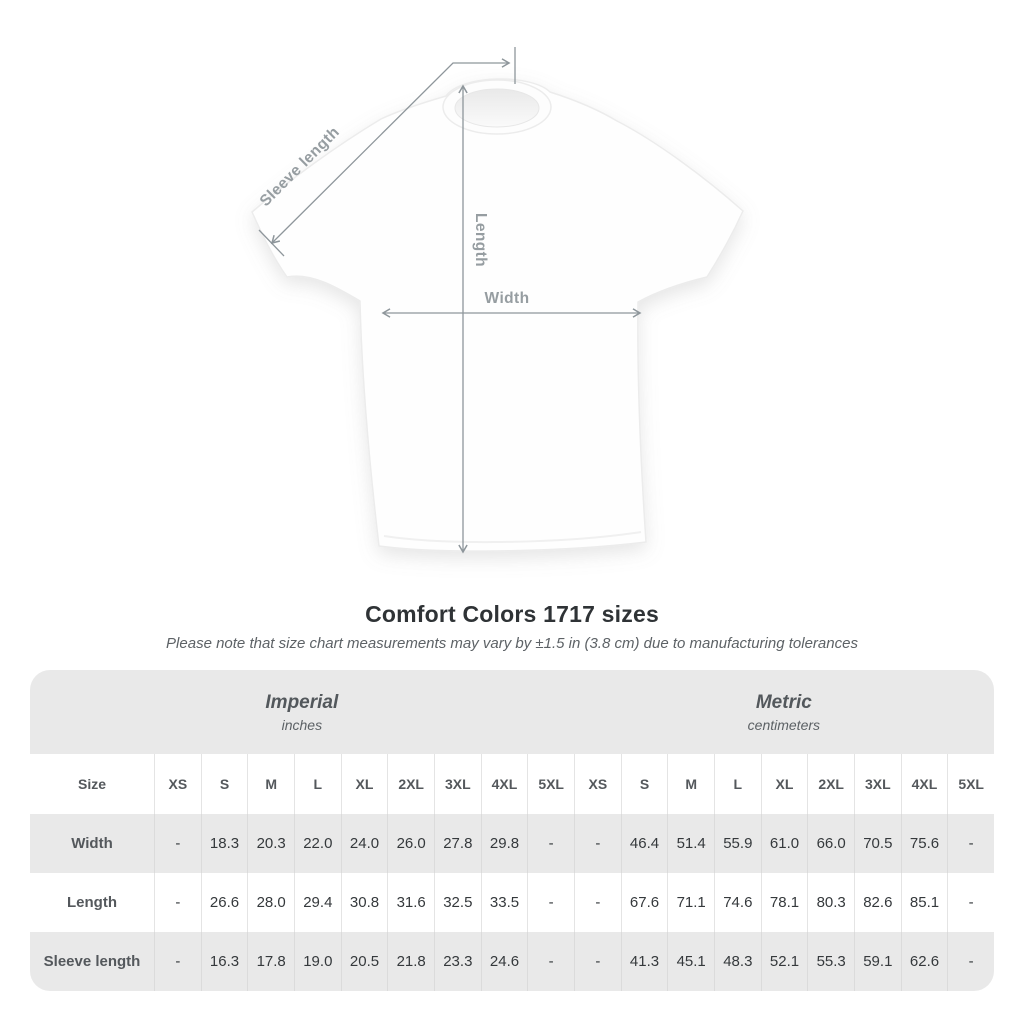 The width and height of the screenshot is (1024, 1024). I want to click on imperial-title: Imperial, so click(302, 702).